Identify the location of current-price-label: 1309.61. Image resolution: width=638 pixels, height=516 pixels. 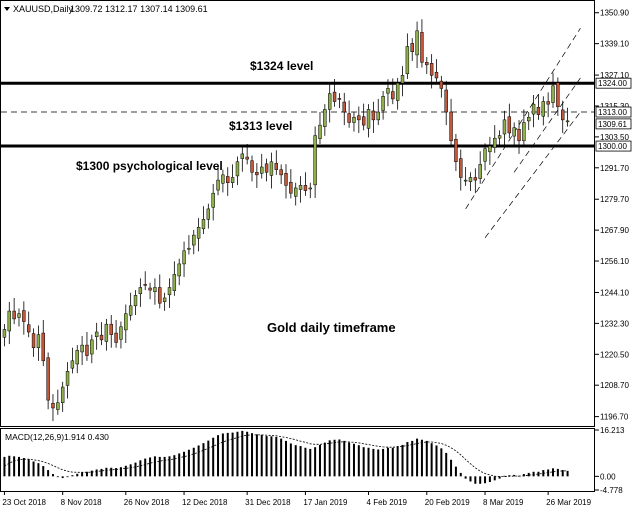
(612, 124).